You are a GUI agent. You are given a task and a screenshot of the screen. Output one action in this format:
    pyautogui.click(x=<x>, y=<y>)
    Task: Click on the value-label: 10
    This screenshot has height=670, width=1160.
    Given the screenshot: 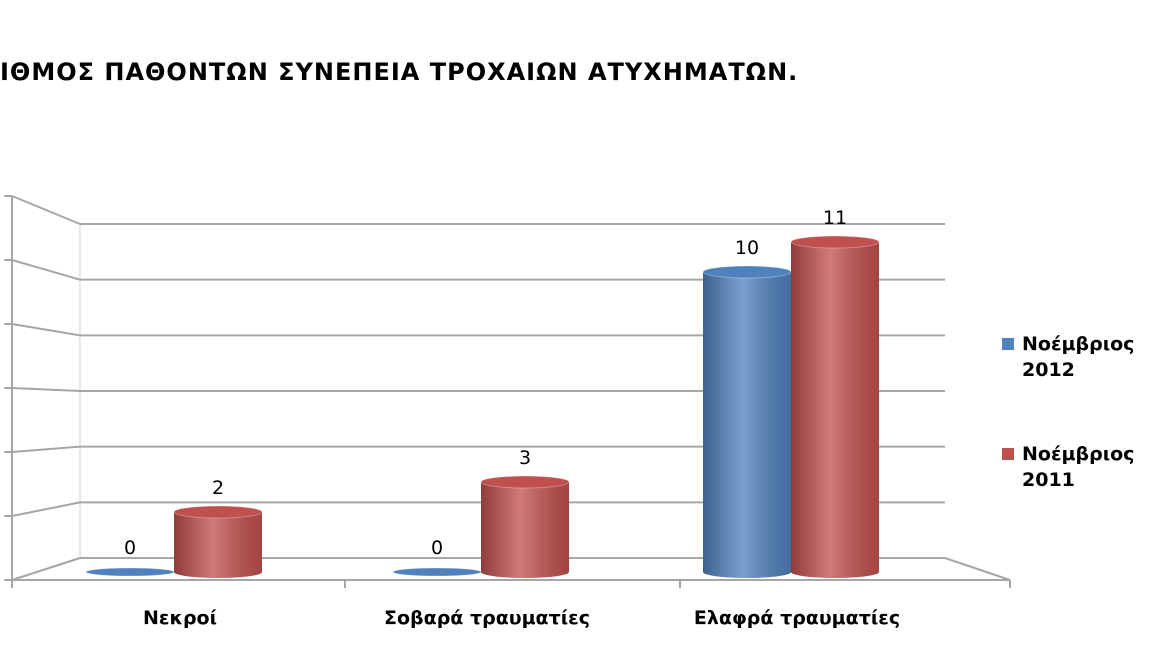 What is the action you would take?
    pyautogui.click(x=747, y=248)
    